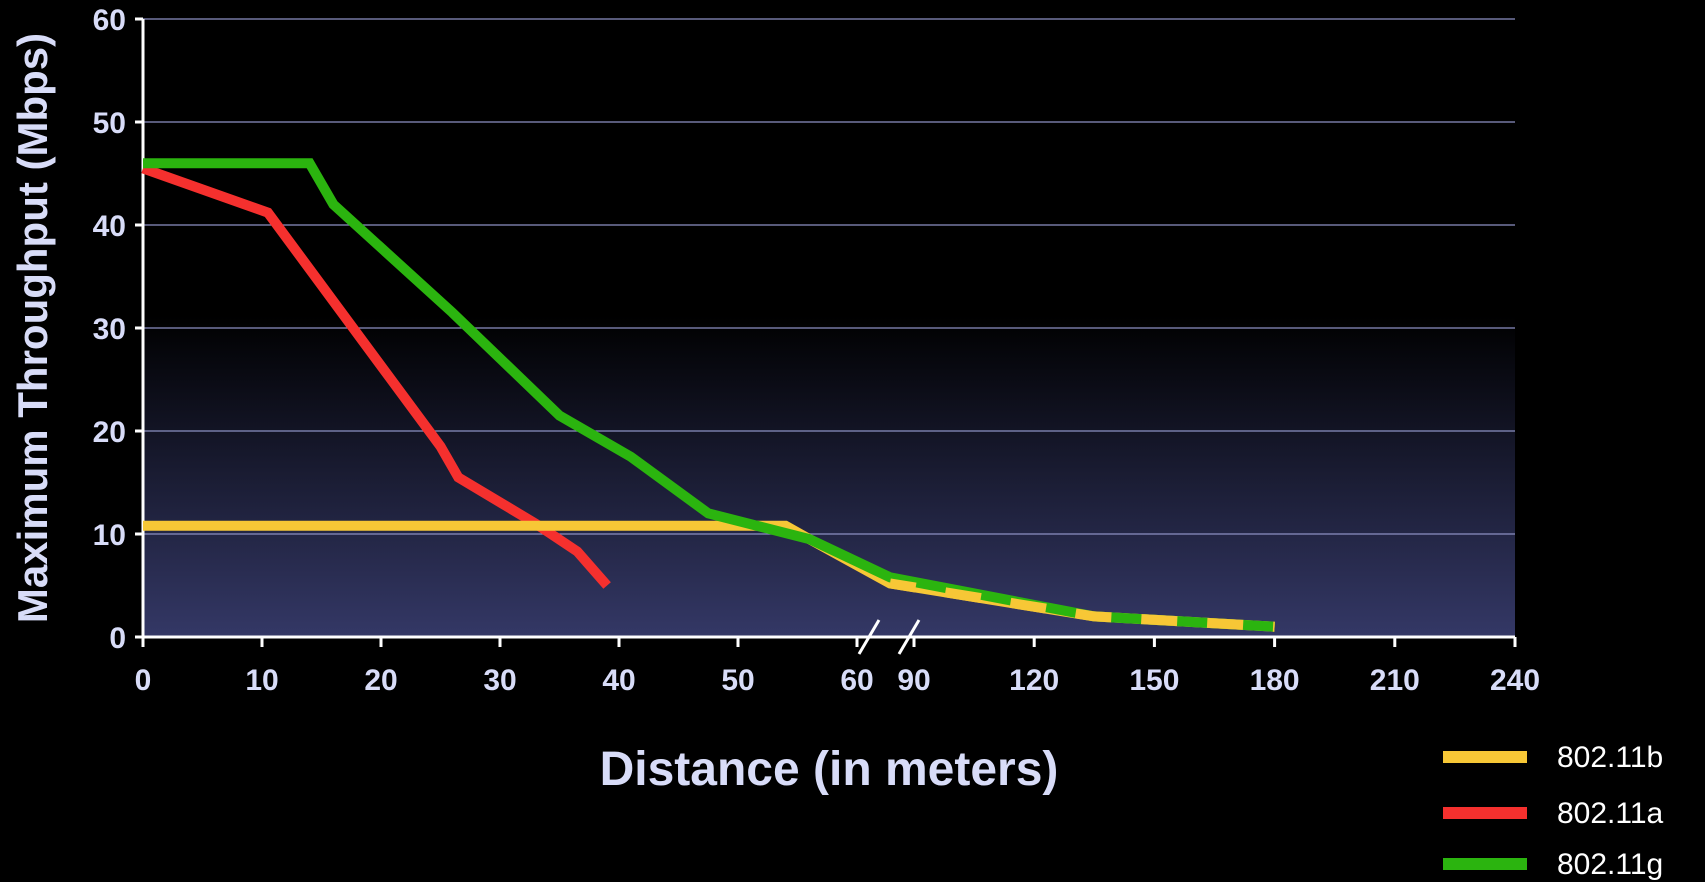 The height and width of the screenshot is (882, 1705). Describe the element at coordinates (1395, 680) in the screenshot. I see `x-tick-label: 210` at that location.